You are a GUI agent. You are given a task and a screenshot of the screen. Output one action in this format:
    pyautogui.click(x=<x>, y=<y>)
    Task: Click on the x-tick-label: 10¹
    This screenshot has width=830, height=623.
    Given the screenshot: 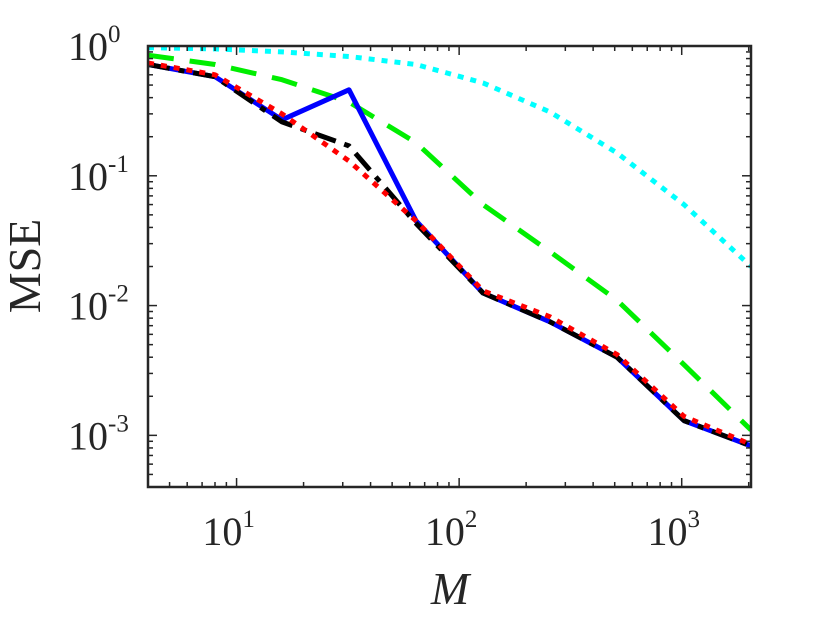 What is the action you would take?
    pyautogui.click(x=228, y=530)
    